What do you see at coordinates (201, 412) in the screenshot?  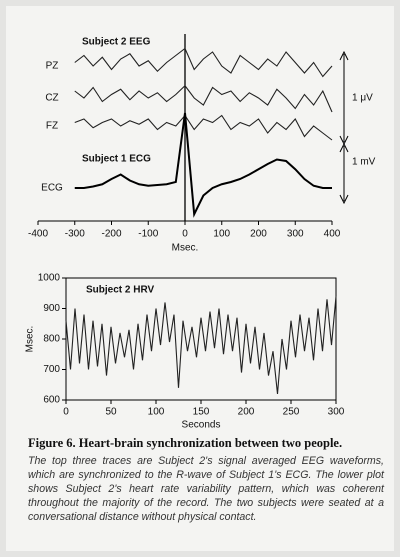 I see `x-tick-label: 150` at bounding box center [201, 412].